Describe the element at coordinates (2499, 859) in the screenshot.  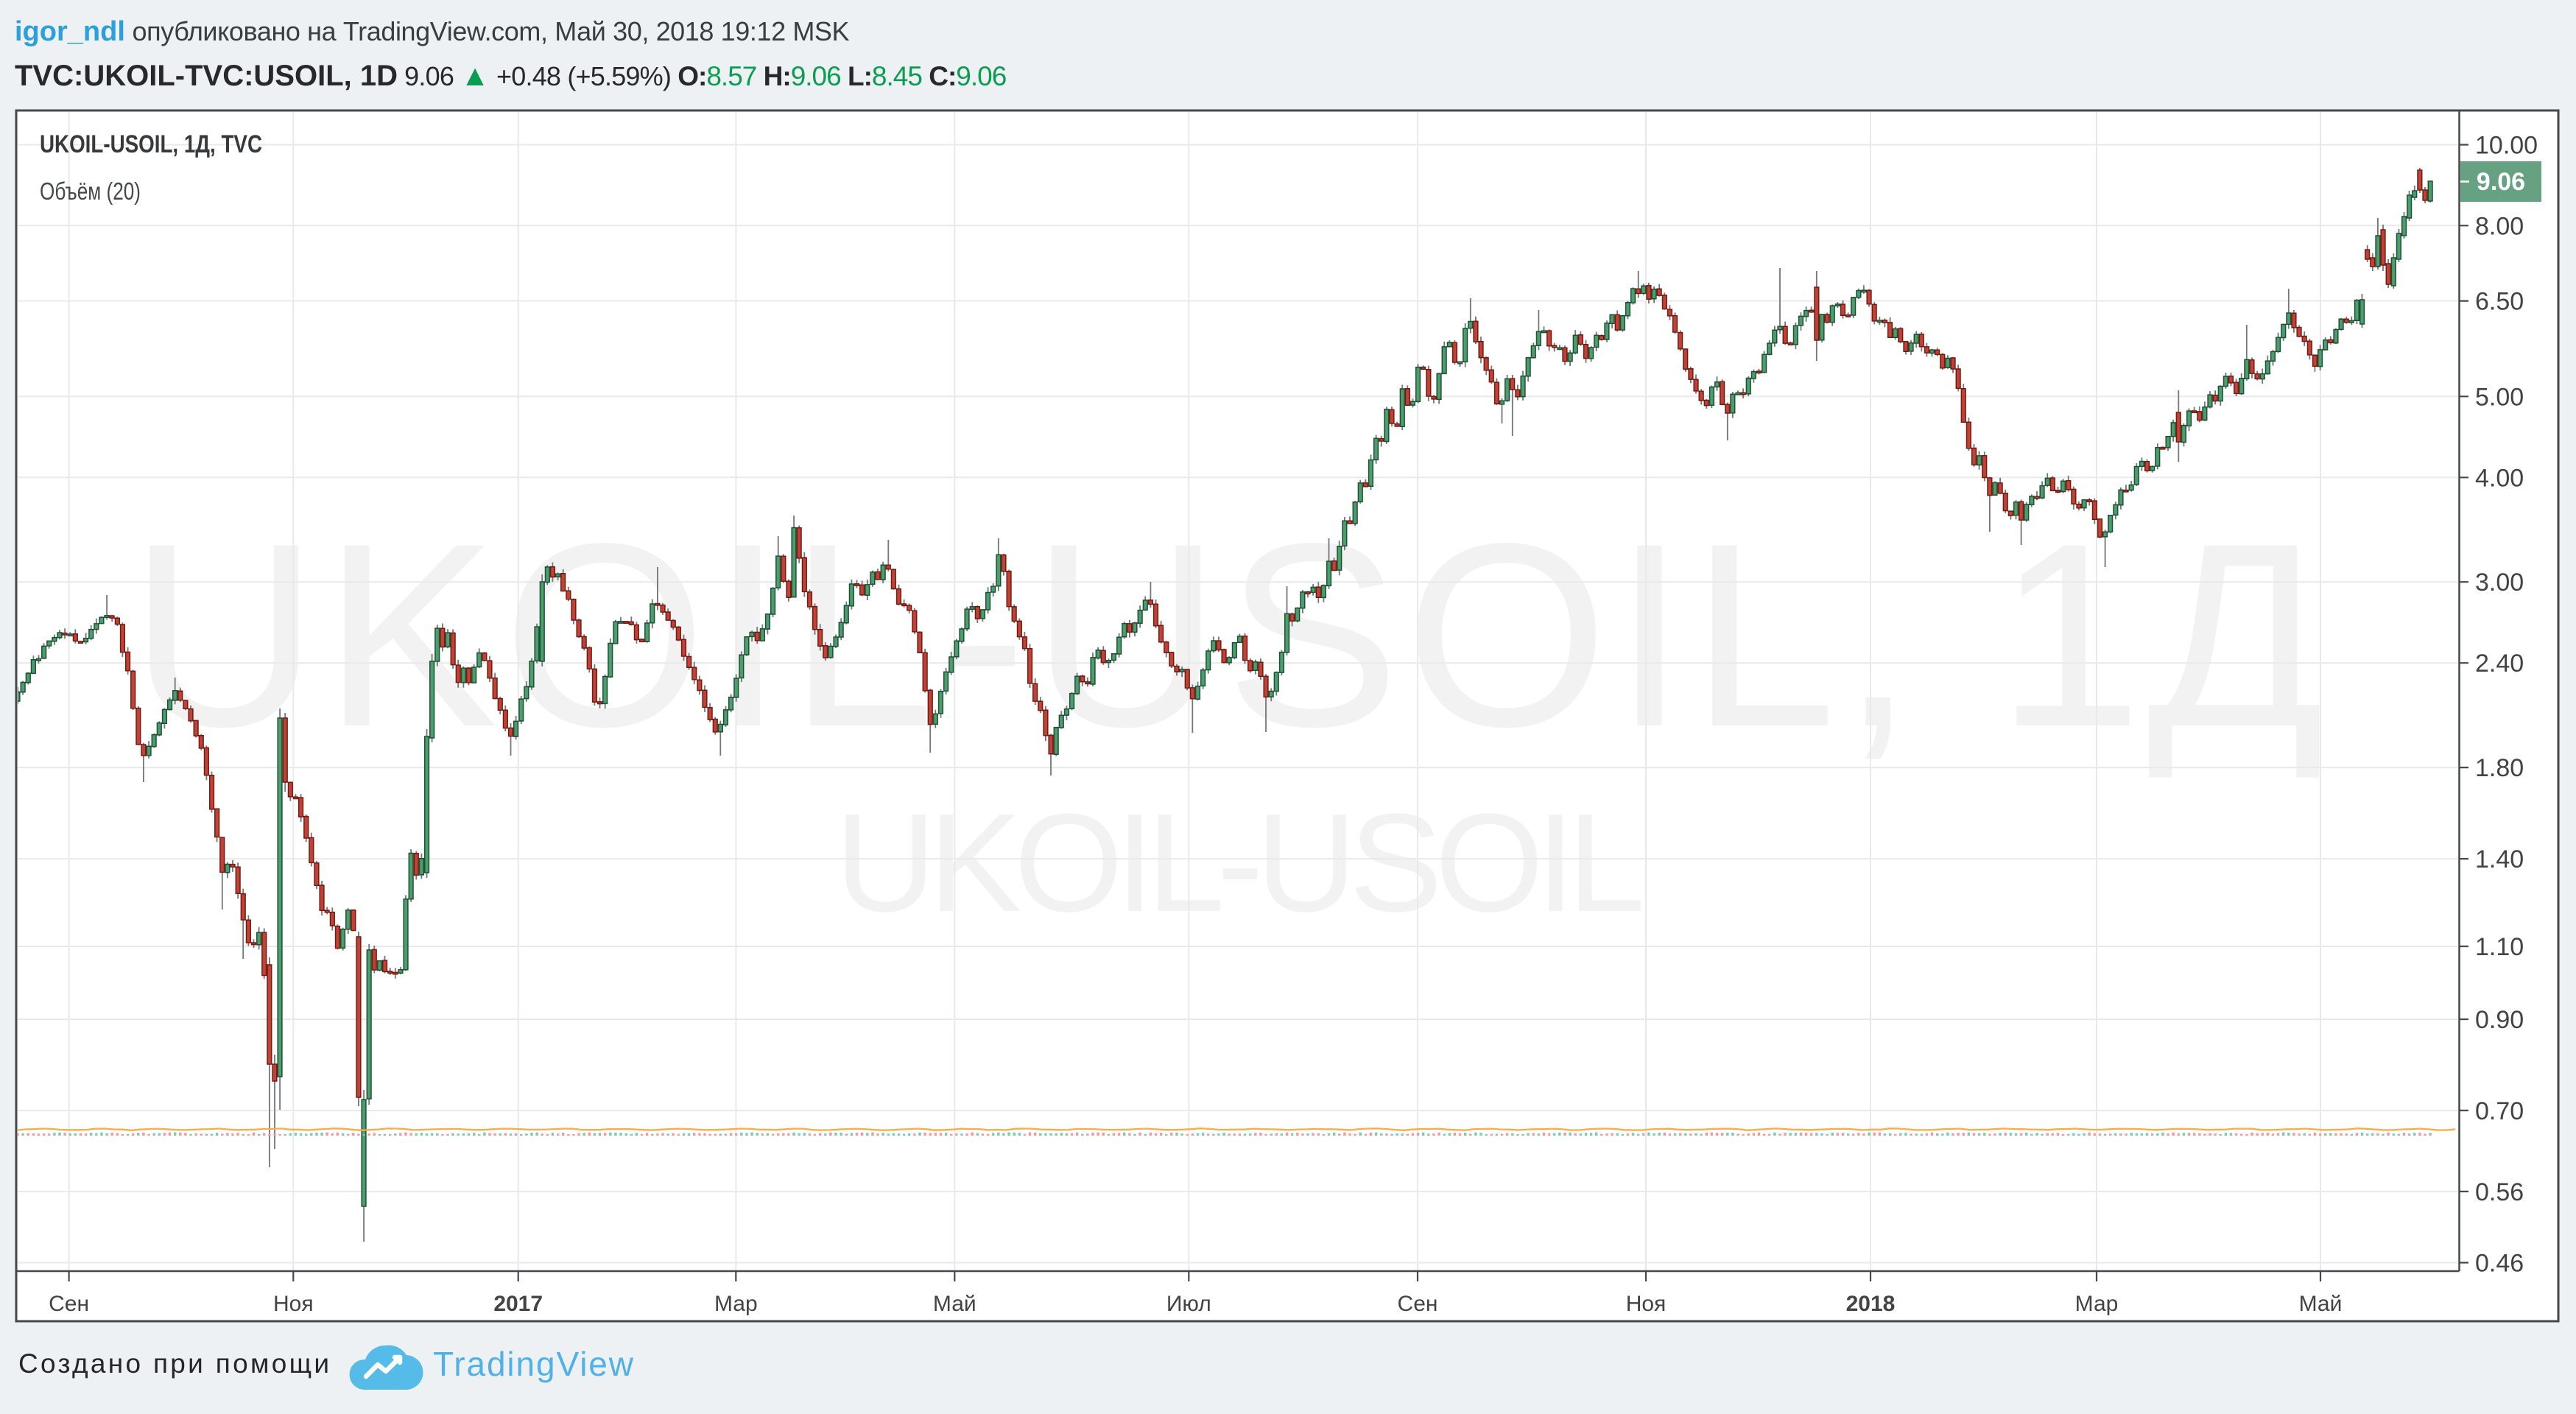
I see `svg-text: 1.40` at that location.